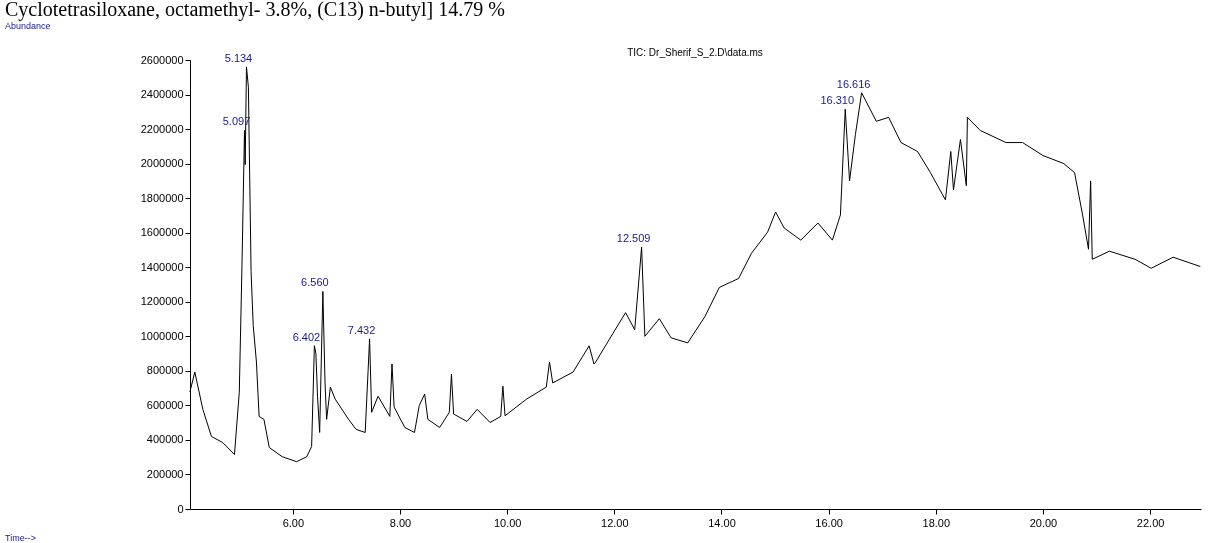 The width and height of the screenshot is (1211, 543). What do you see at coordinates (306, 336) in the screenshot?
I see `annotation: 6.402` at bounding box center [306, 336].